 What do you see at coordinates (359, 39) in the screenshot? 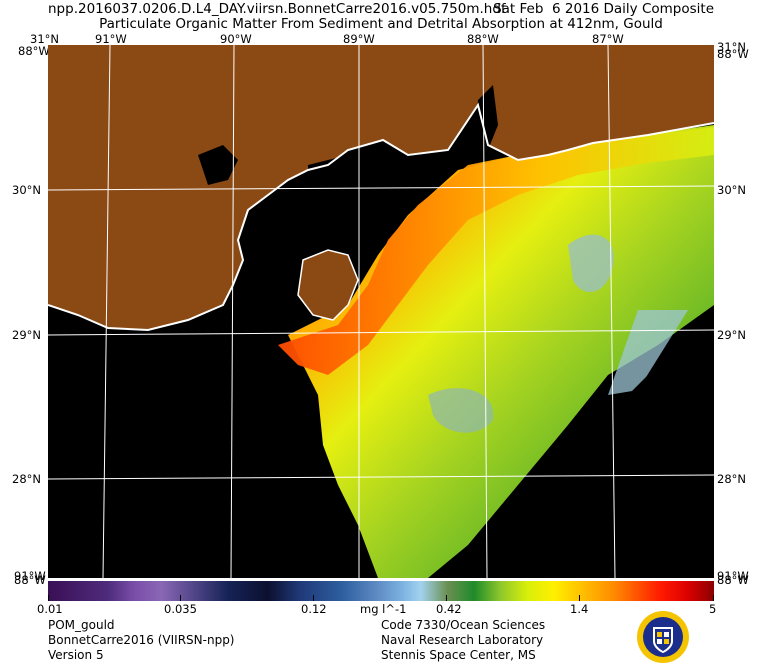
I see `lon-label-89w: 89°W` at bounding box center [359, 39].